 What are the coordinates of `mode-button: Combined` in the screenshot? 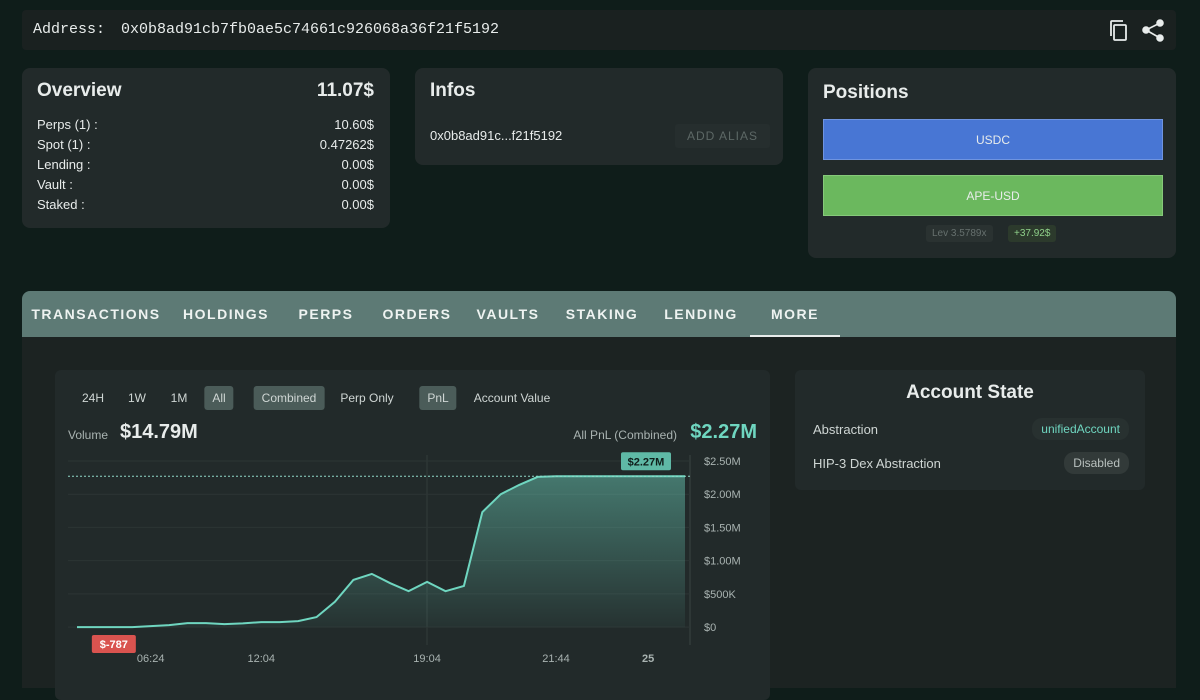 It's located at (289, 398).